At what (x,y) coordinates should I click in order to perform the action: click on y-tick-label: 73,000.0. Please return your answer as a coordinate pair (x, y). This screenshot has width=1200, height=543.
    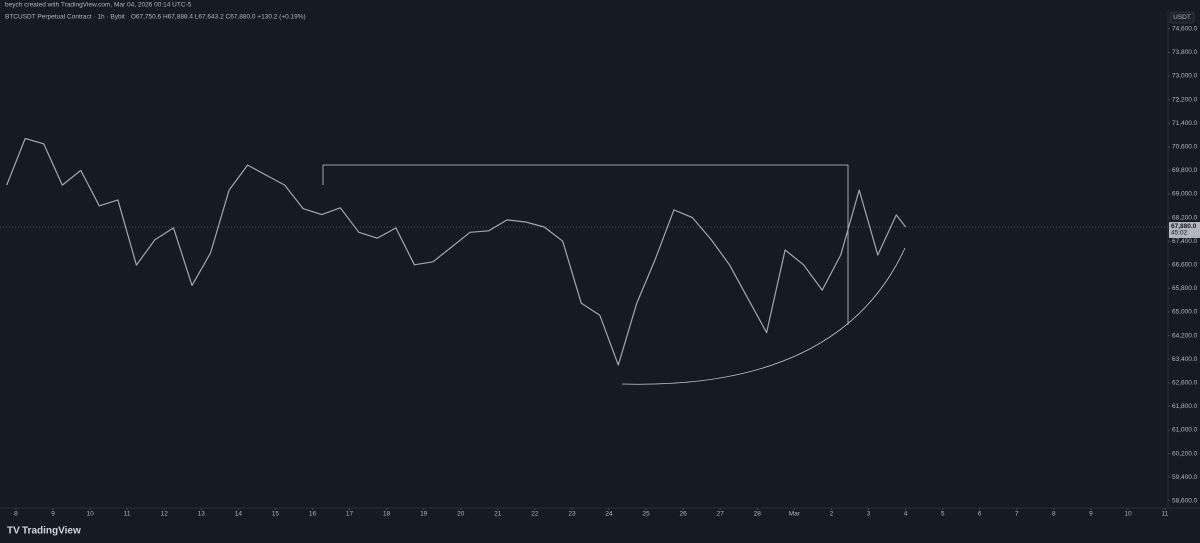
    Looking at the image, I should click on (1185, 76).